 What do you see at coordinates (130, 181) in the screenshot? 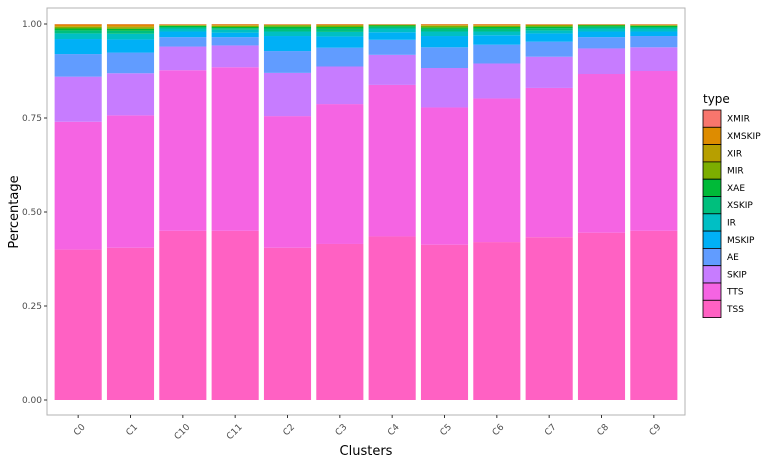
I see `bar-segment-C1-TTS` at bounding box center [130, 181].